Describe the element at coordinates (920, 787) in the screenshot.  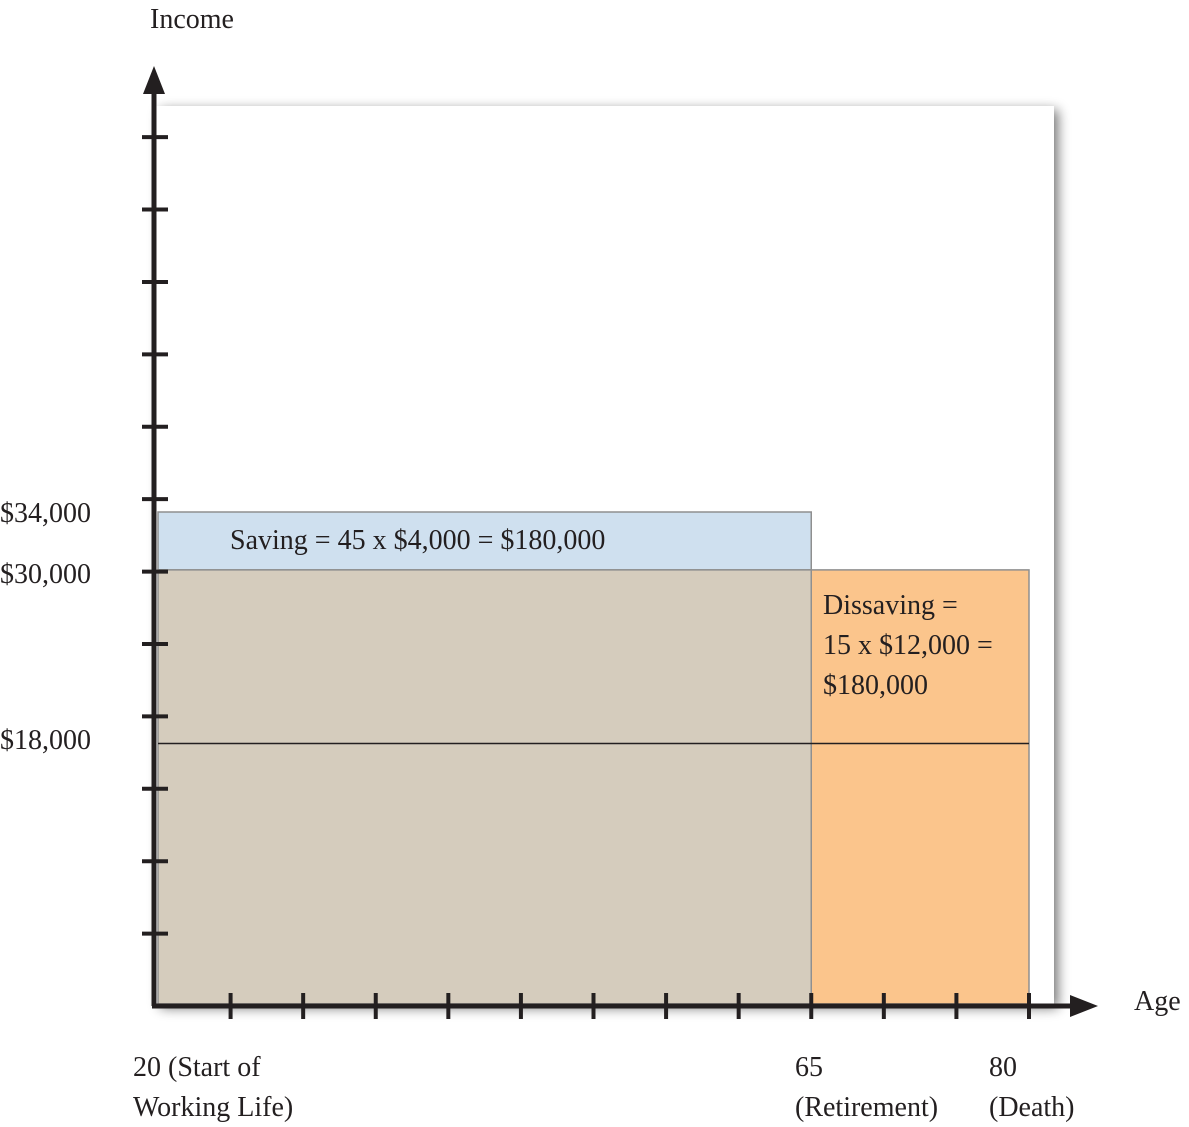
I see `dissaving-area` at that location.